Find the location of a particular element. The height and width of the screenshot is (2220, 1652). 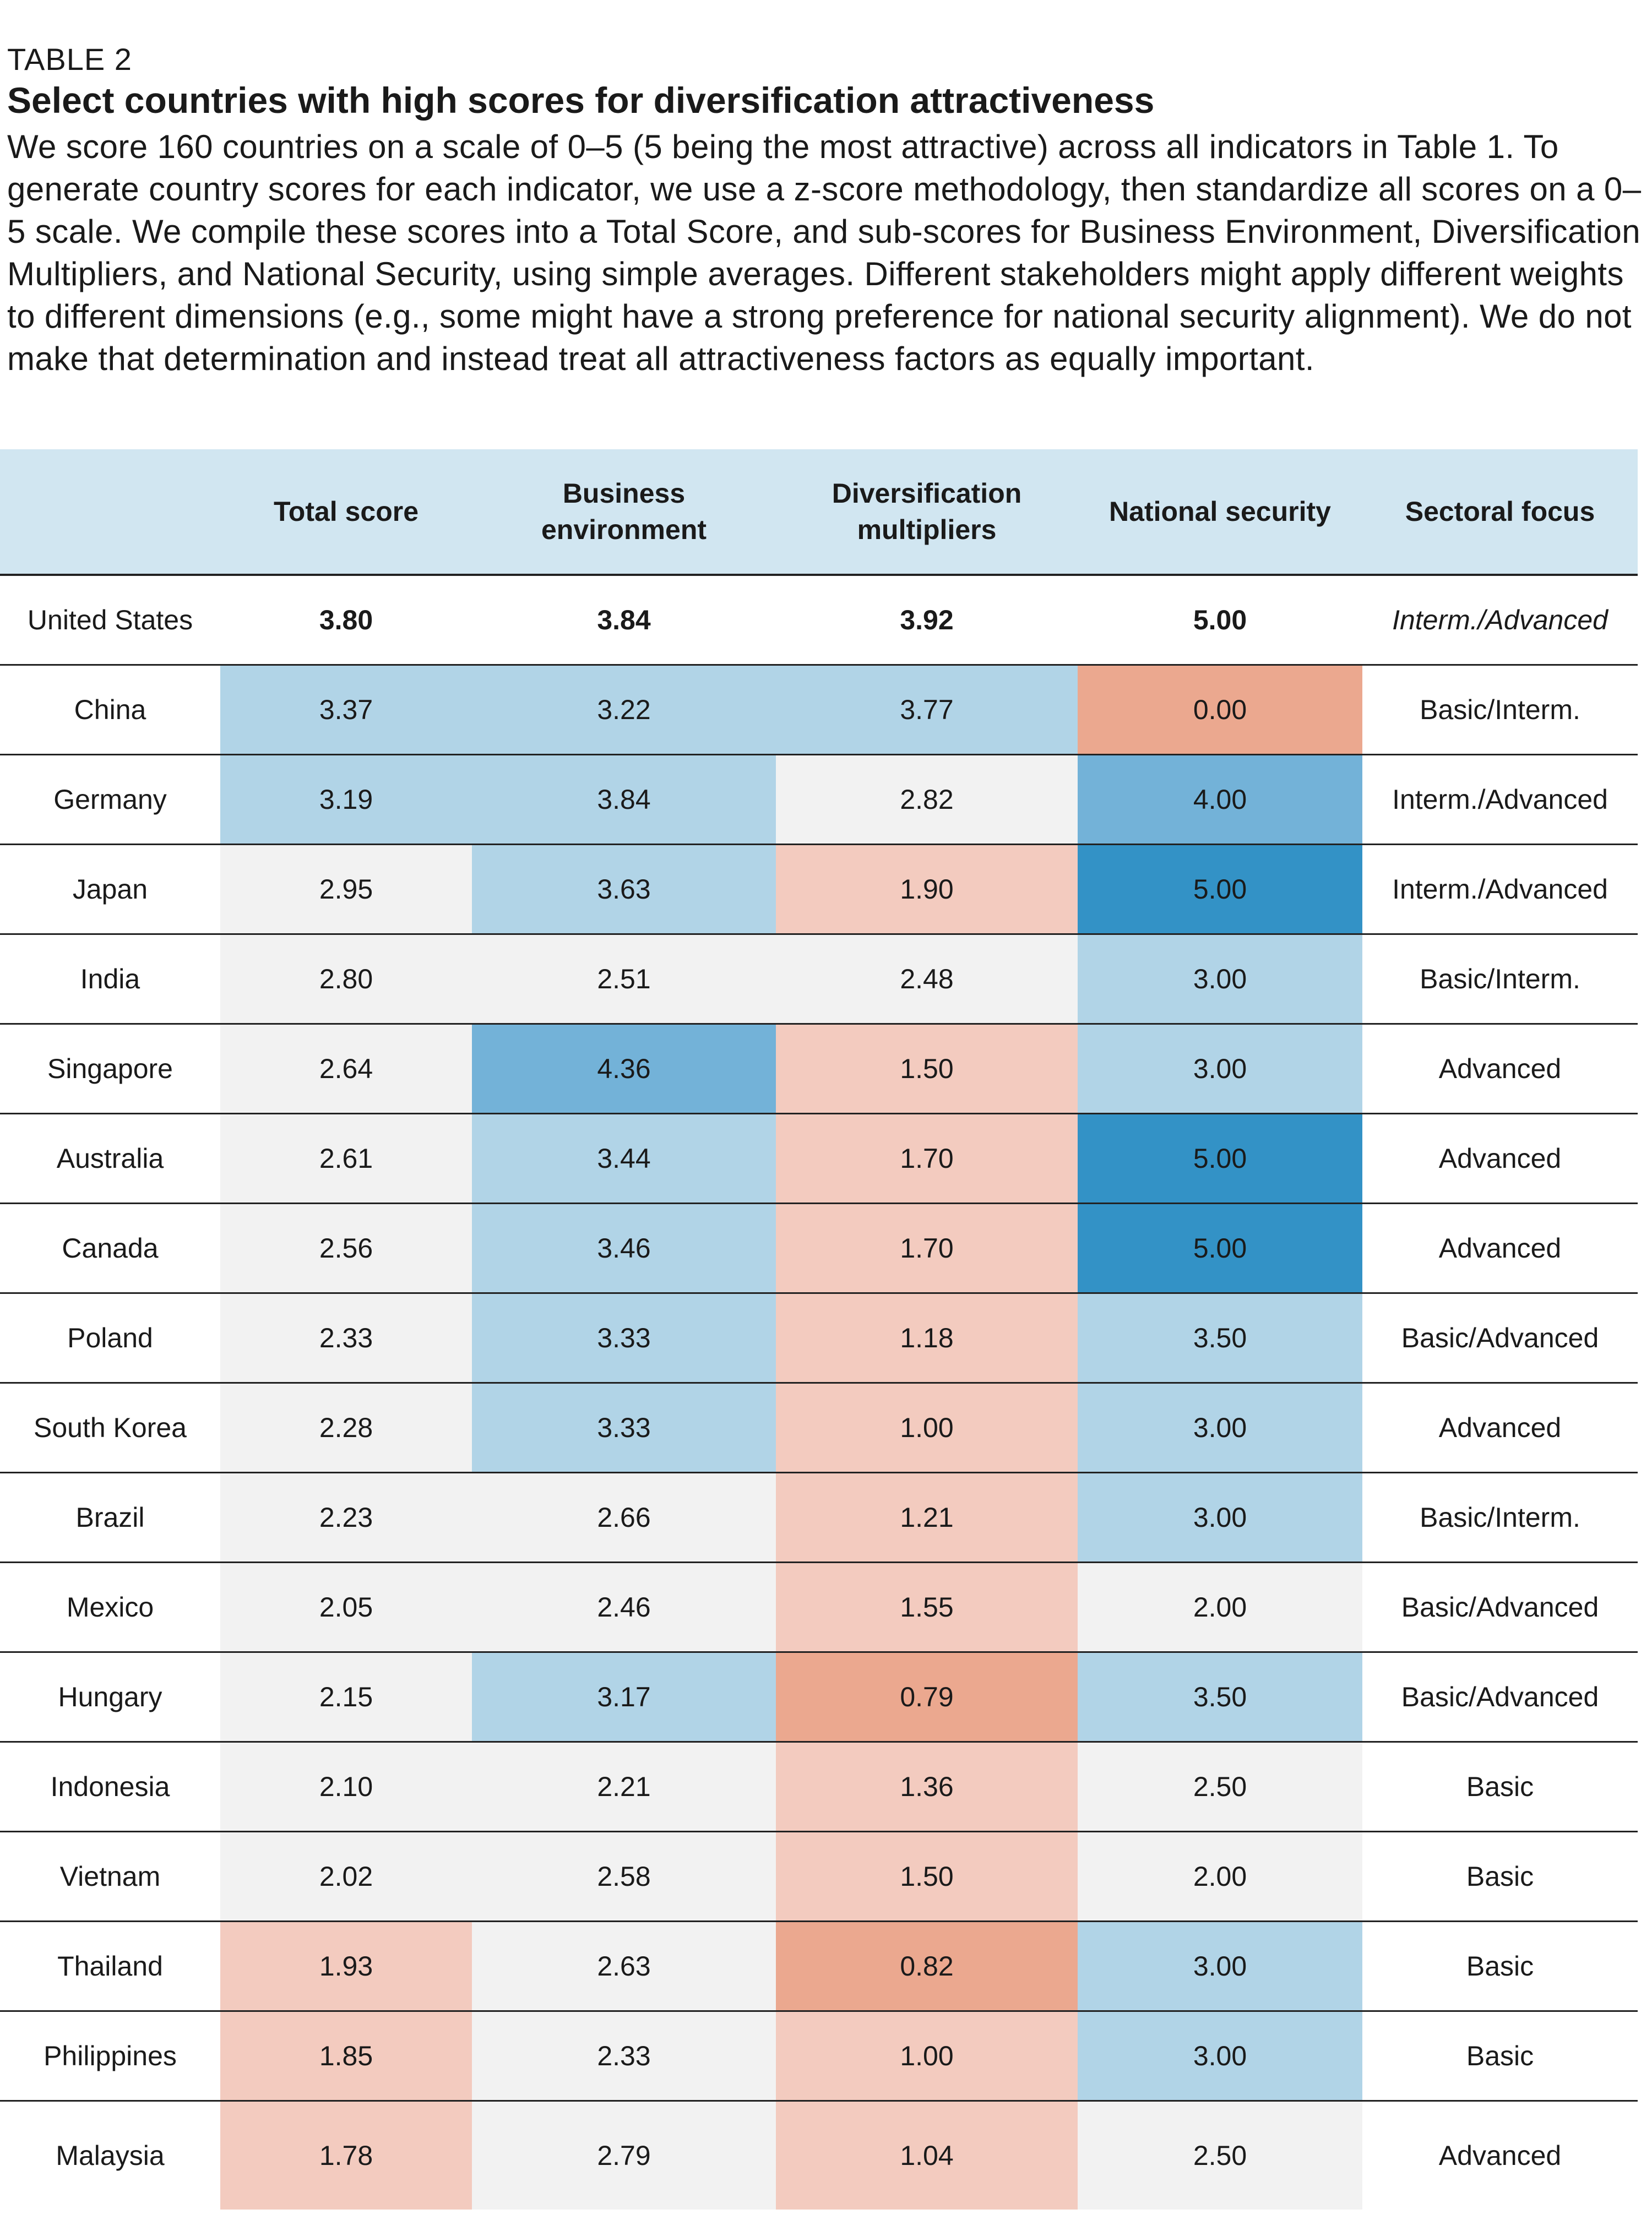

header-business-line1: Business is located at coordinates (624, 494).